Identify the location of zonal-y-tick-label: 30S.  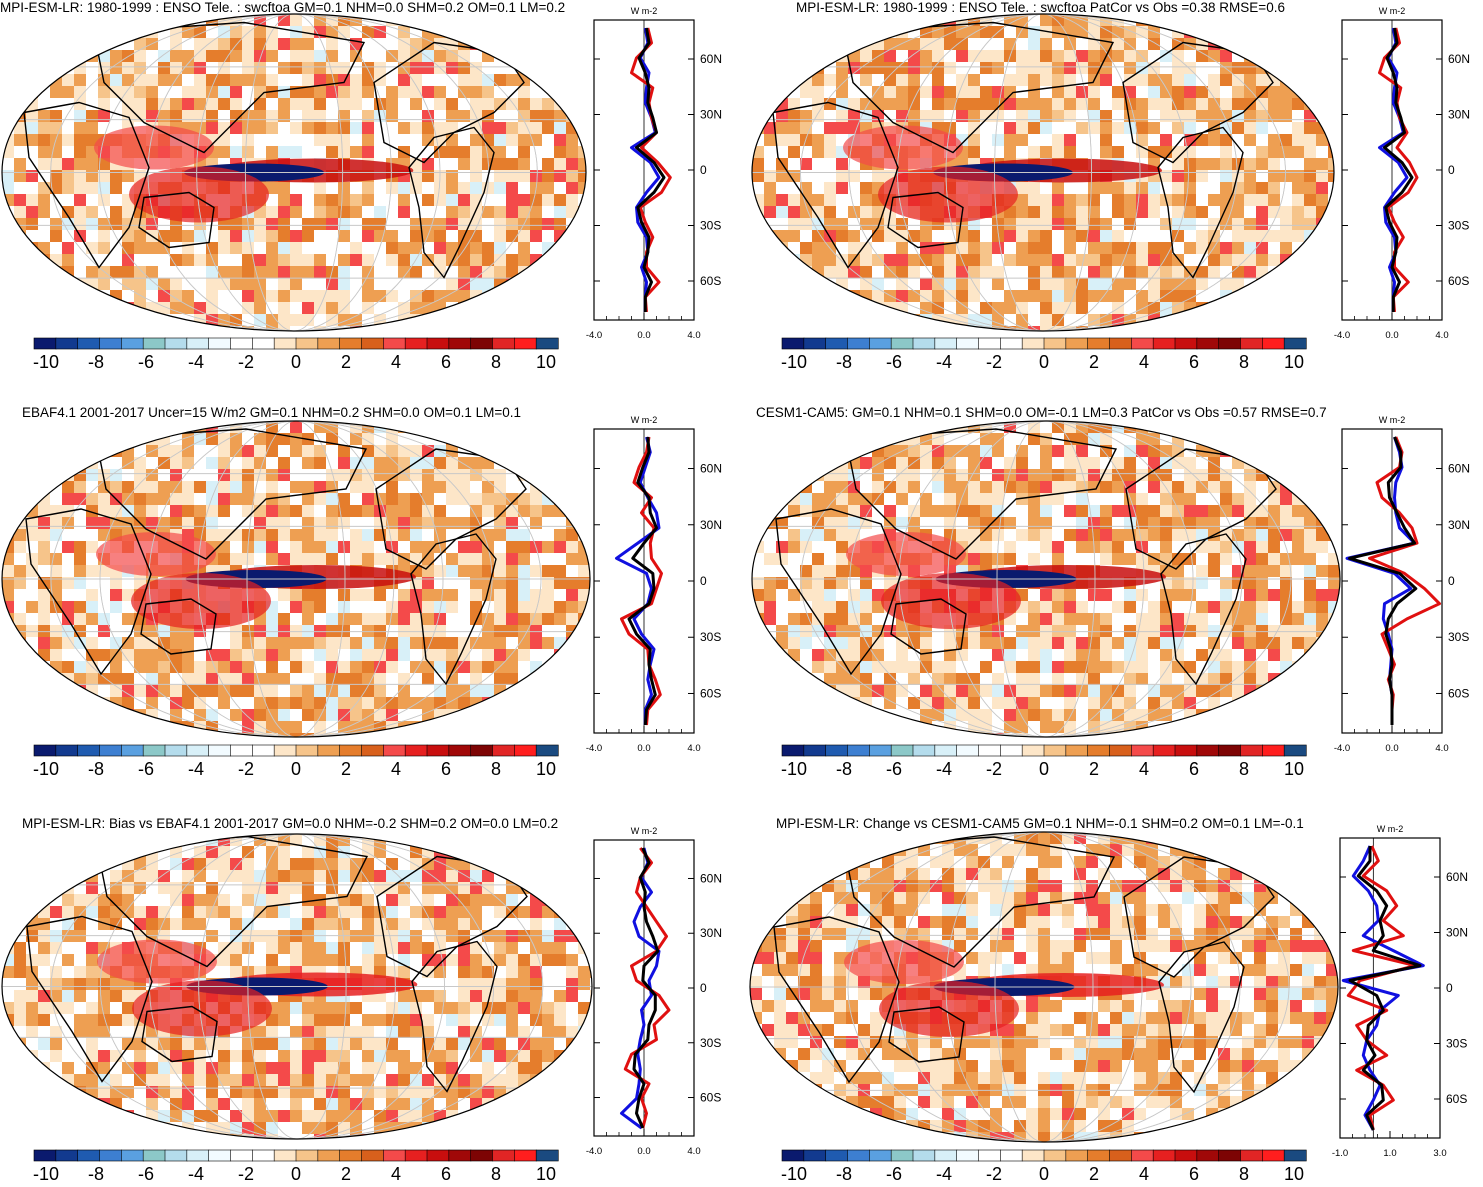
(1458, 637).